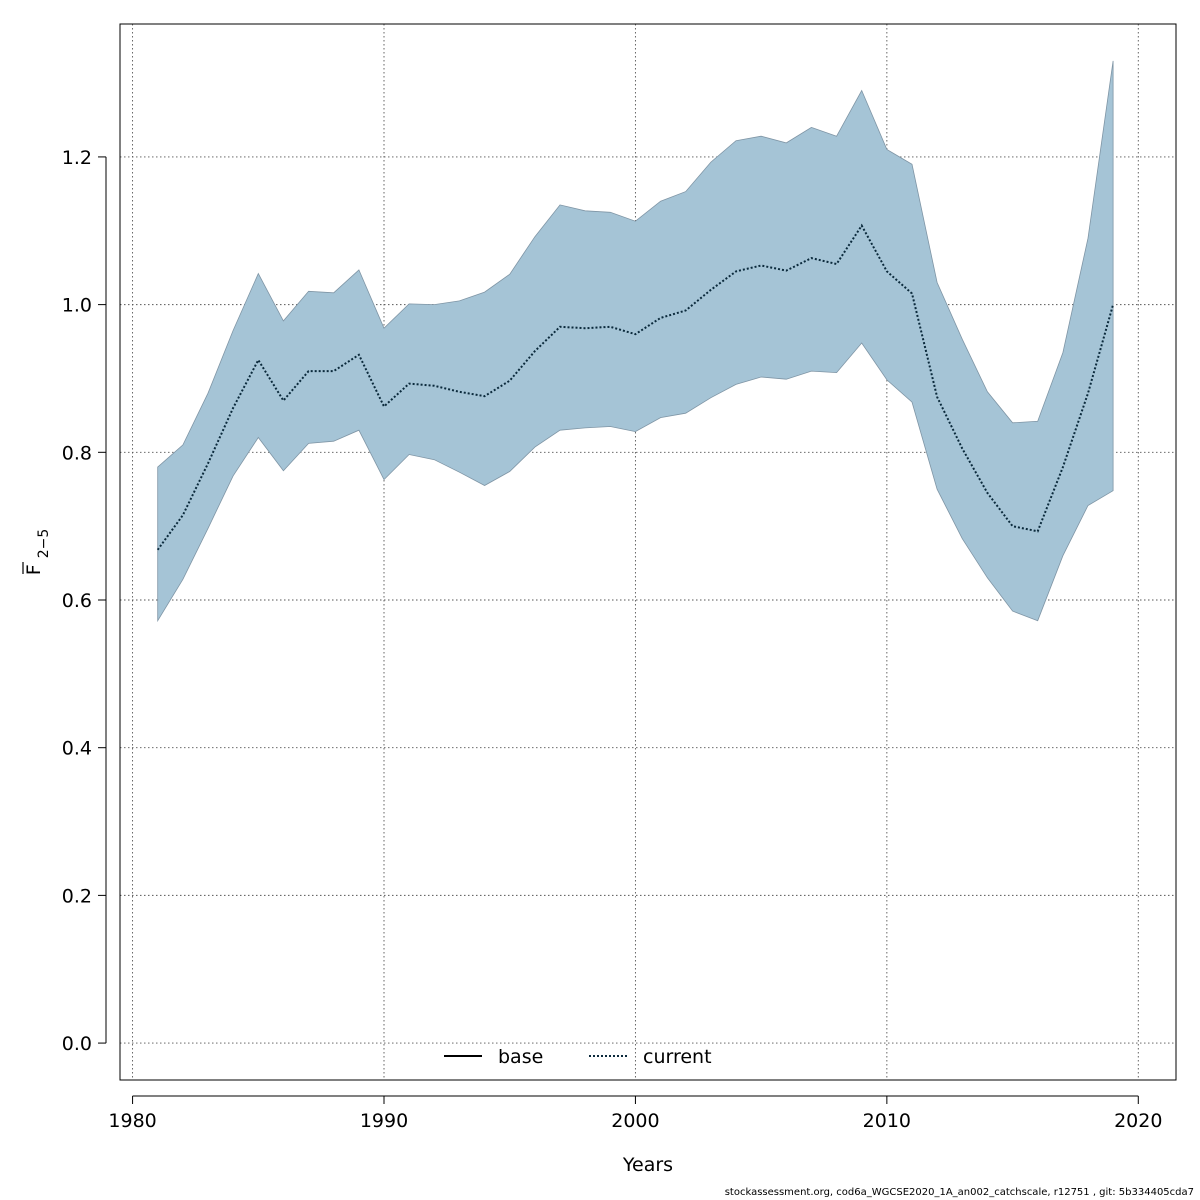 The width and height of the screenshot is (1200, 1200). I want to click on x-tick-label: 1980, so click(132, 1121).